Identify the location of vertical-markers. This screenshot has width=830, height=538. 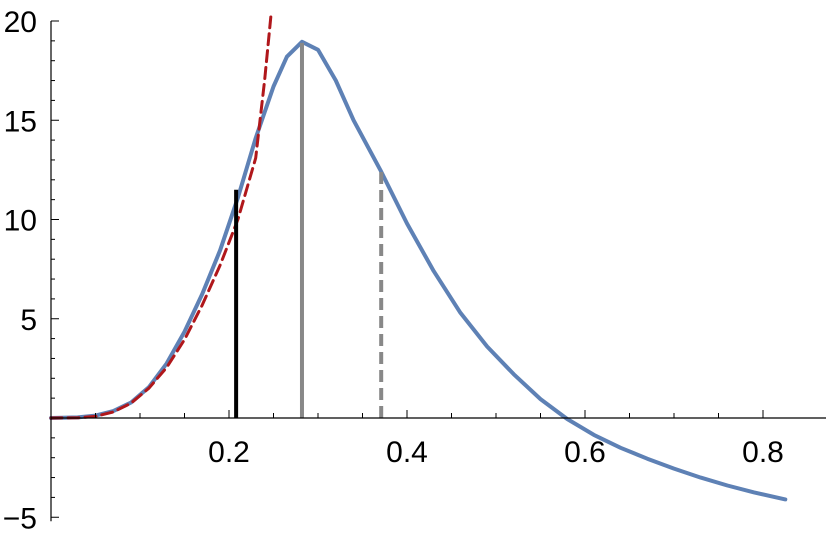
(309, 230).